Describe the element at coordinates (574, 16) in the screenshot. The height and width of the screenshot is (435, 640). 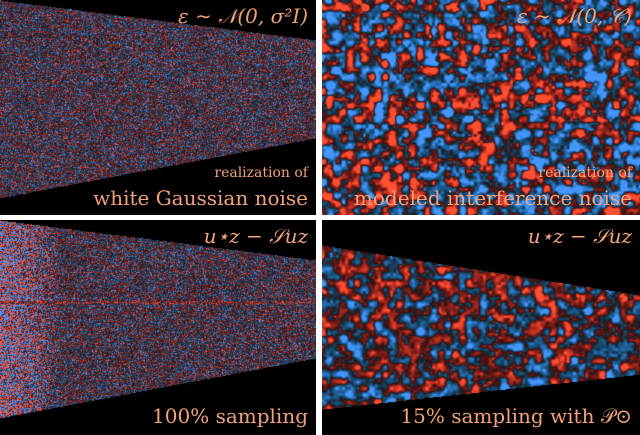
I see `math-label: ε ∼ 𝒩(0, 𝒞)` at that location.